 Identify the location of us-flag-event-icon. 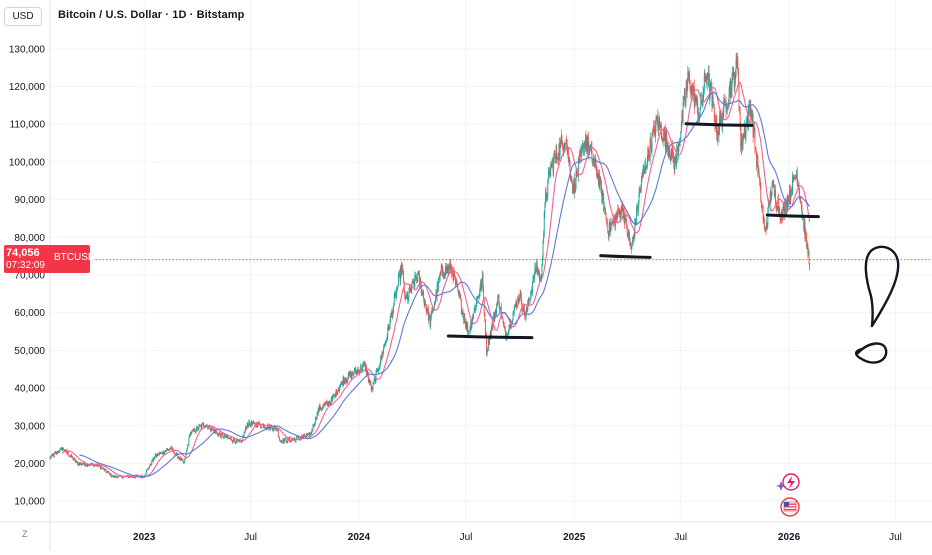
(790, 507).